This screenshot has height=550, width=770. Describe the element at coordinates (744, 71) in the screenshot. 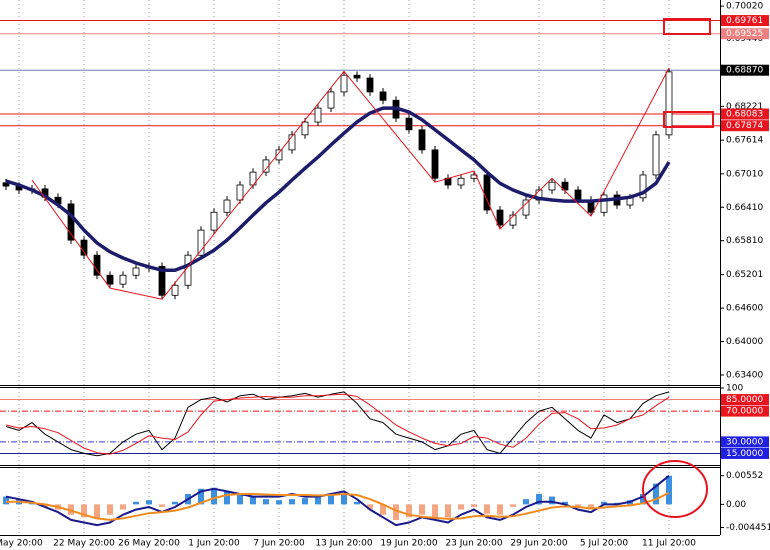

I see `level-label: 0.68870` at that location.